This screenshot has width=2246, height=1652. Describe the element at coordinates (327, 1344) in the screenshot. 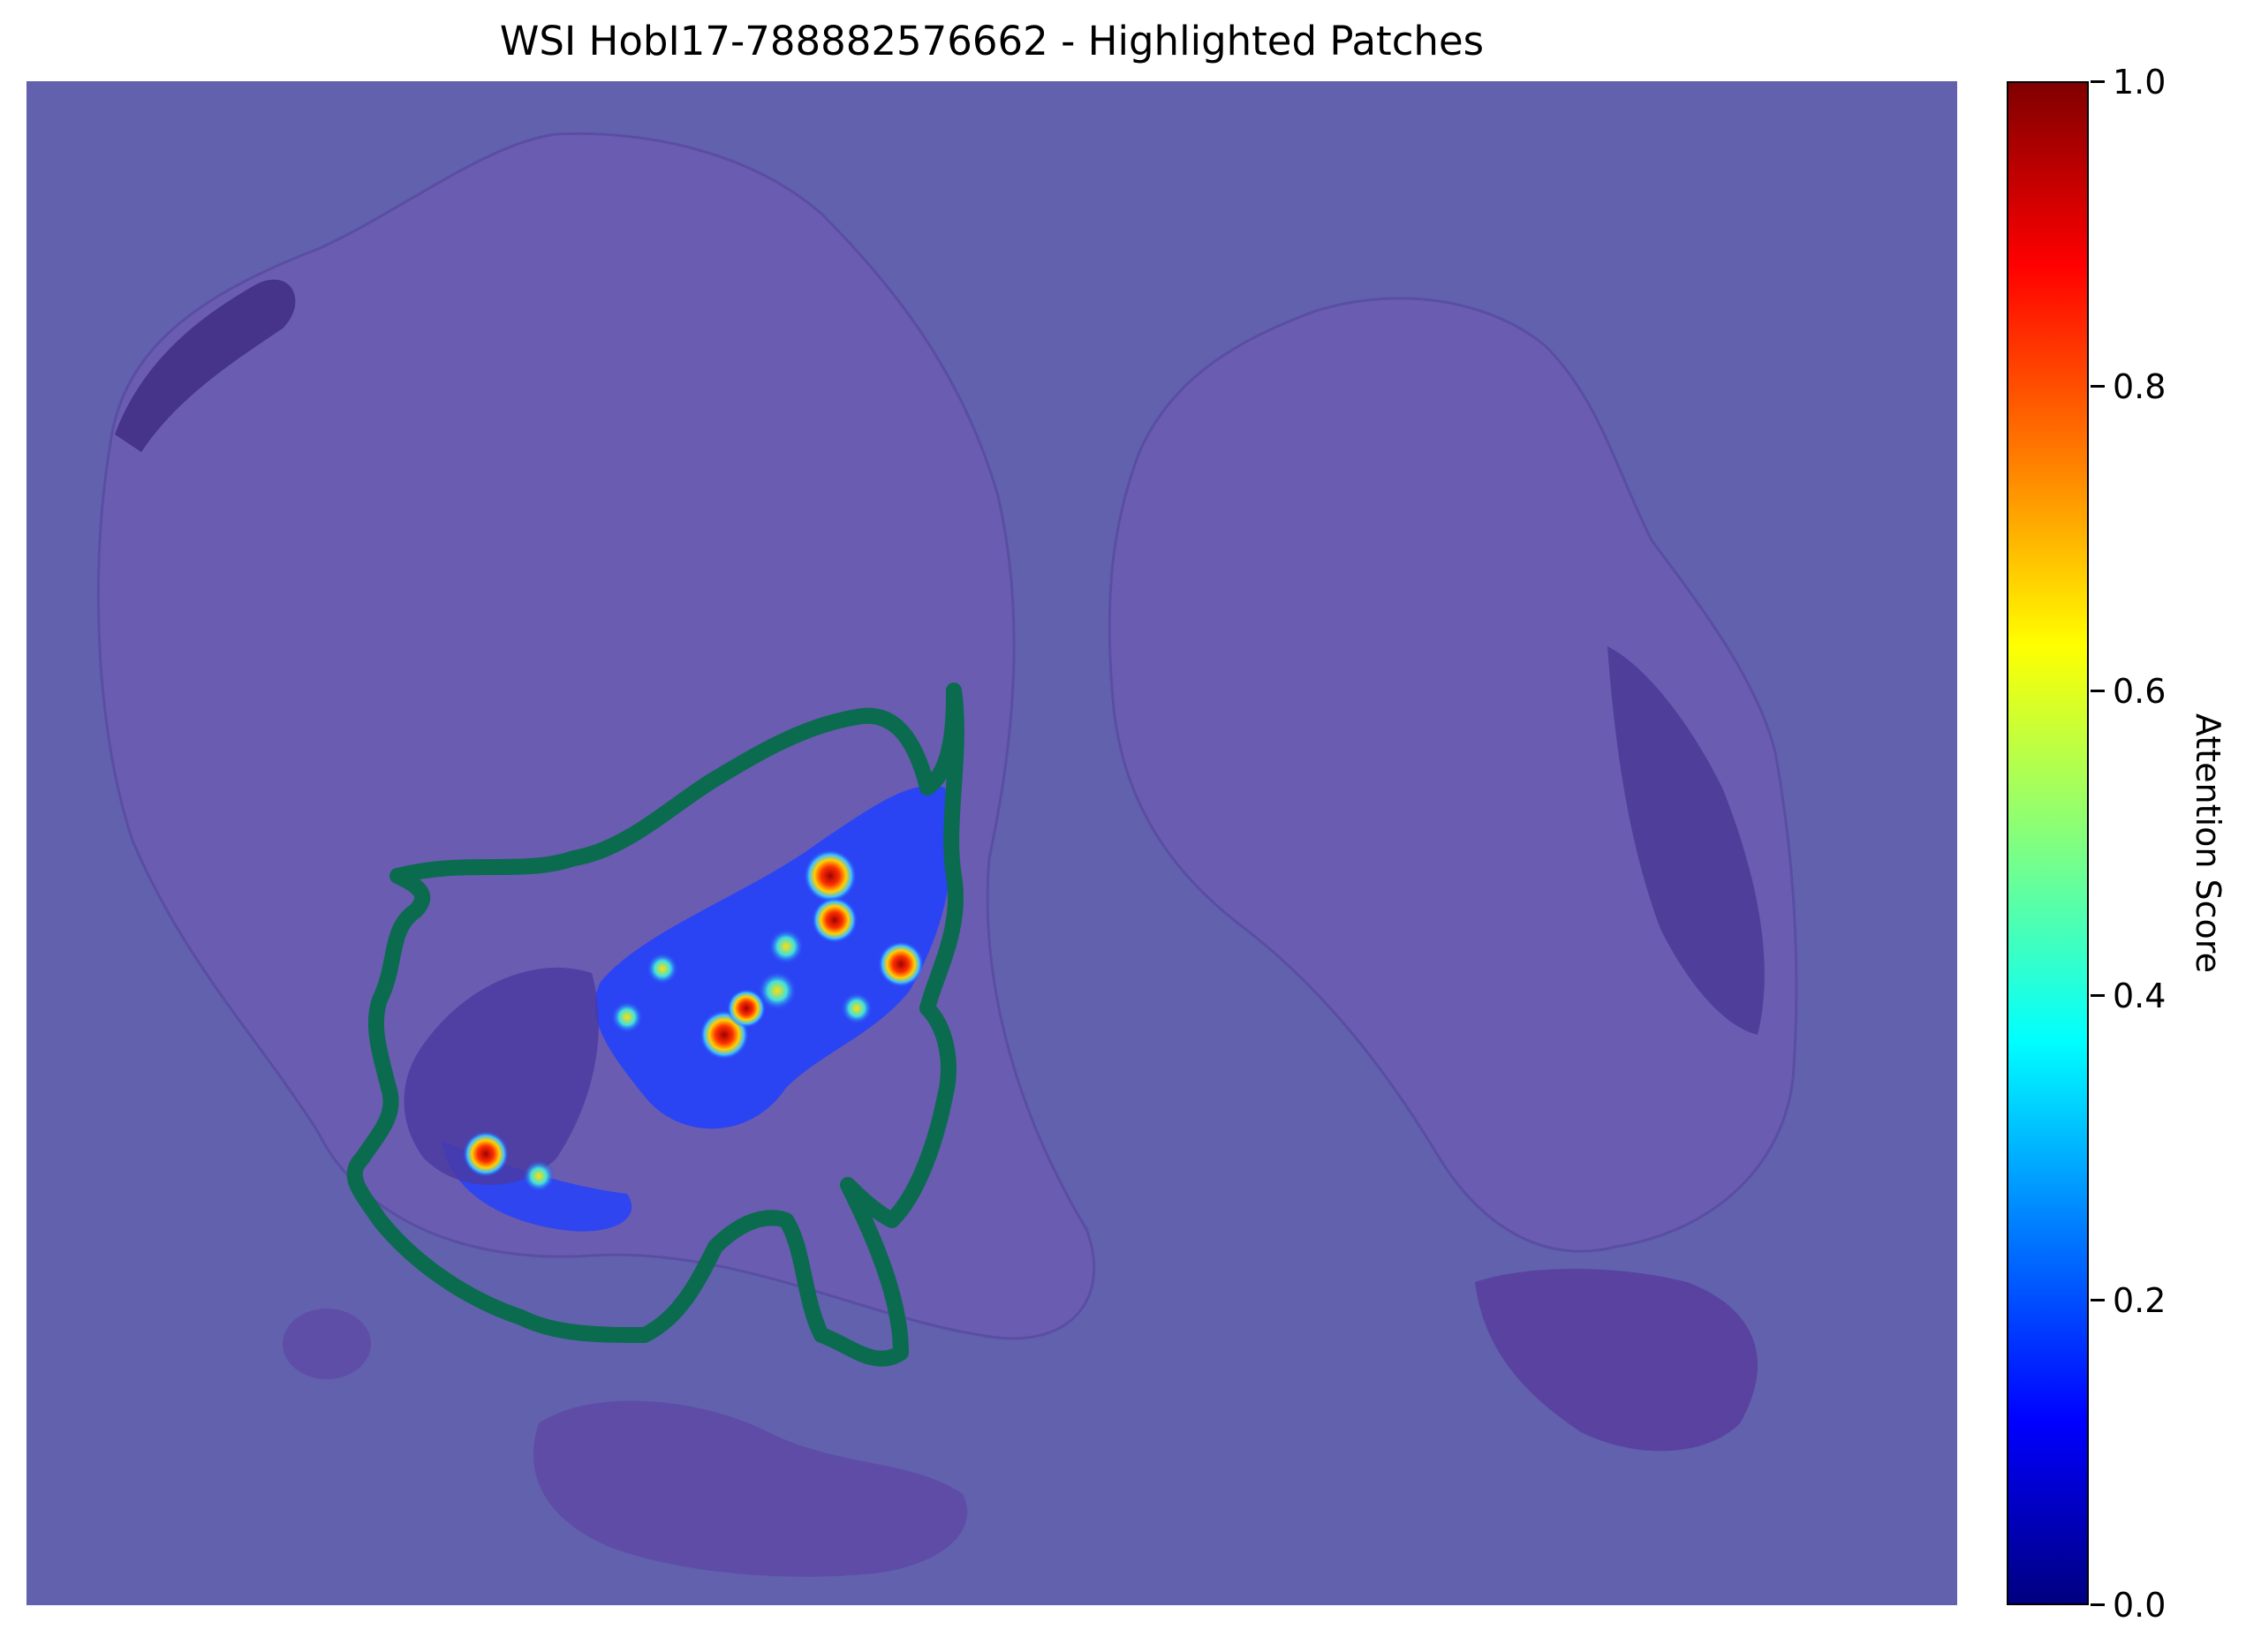

I see `tissue-fragment-small` at that location.